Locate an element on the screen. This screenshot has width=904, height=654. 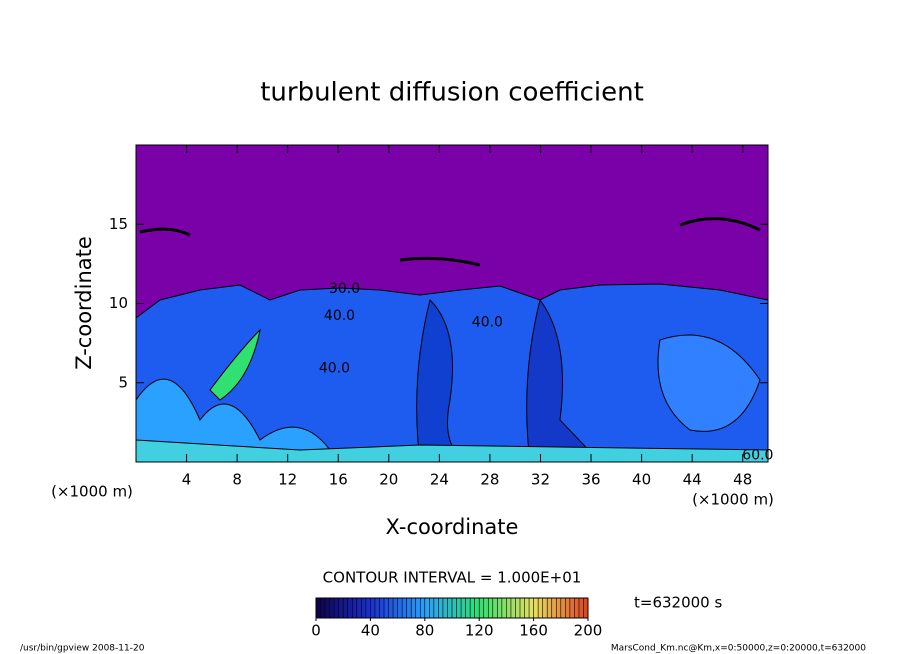
chart-title: turbulent diffusion coefficient is located at coordinates (452, 93).